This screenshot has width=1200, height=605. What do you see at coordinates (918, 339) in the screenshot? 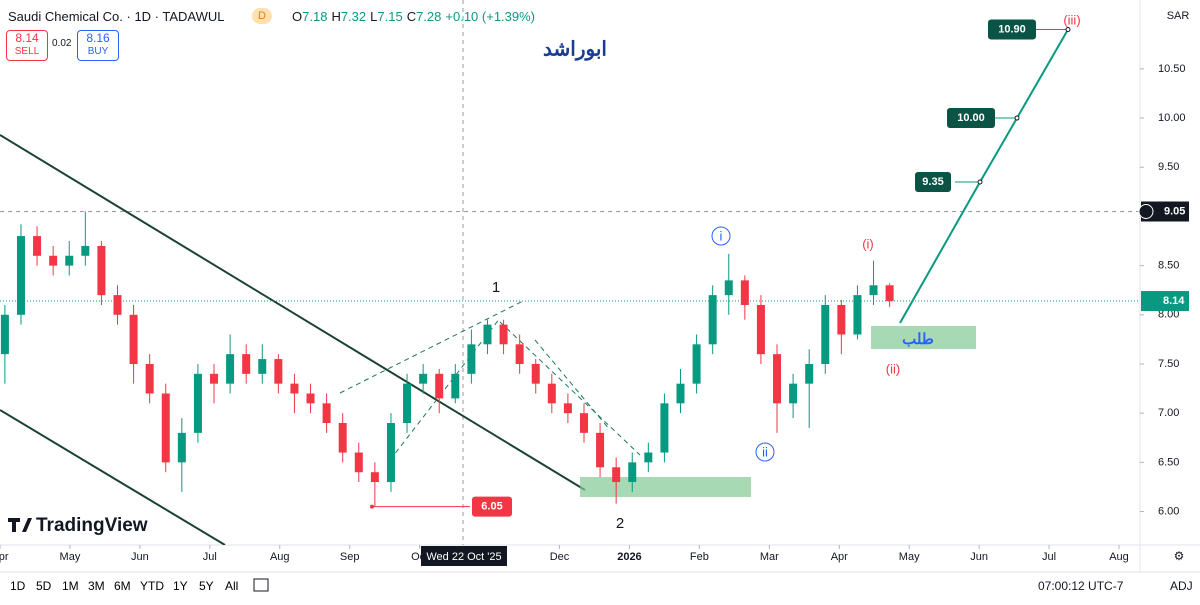
I see `zone-label: طلب` at bounding box center [918, 339].